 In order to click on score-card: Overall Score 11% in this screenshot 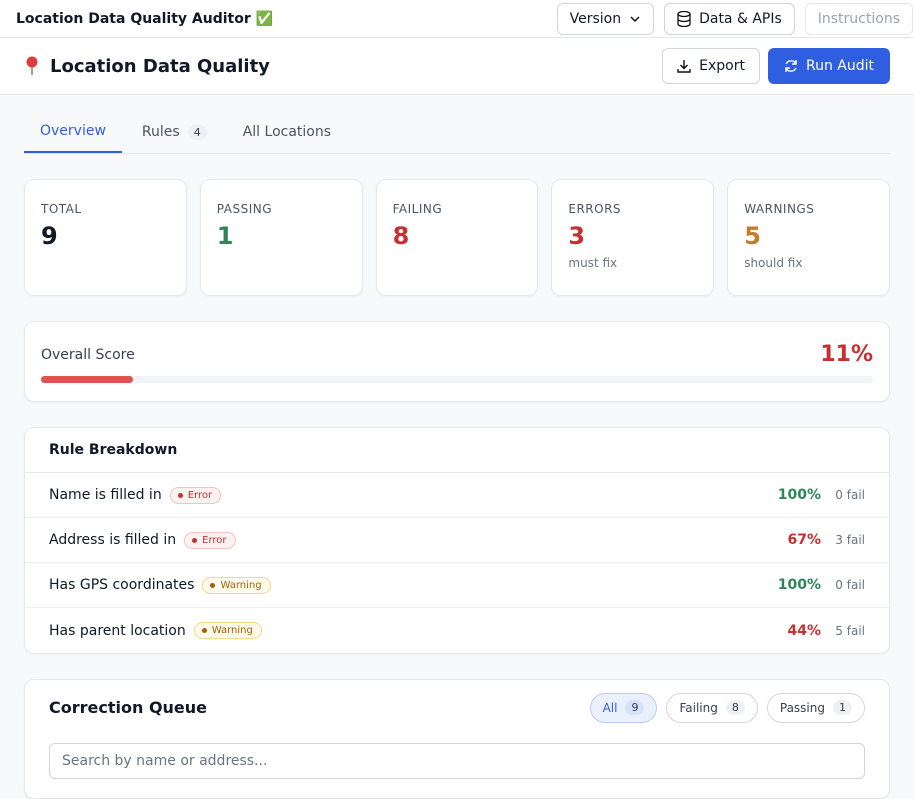, I will do `click(457, 361)`.